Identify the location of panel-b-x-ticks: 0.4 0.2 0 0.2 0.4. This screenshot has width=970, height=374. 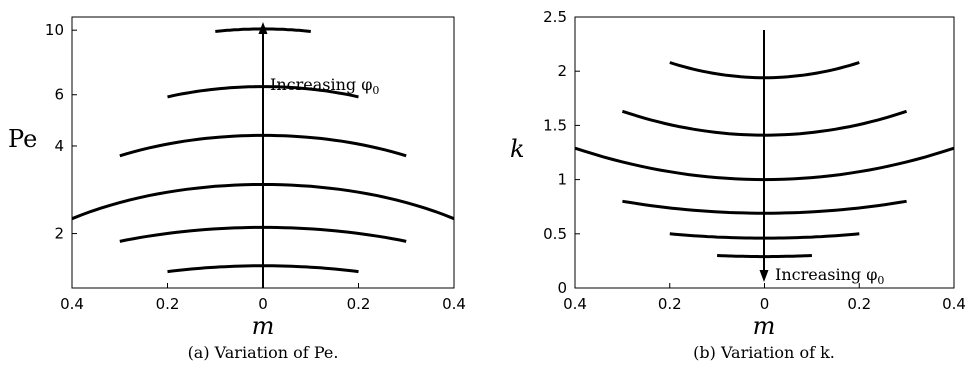
(764, 298).